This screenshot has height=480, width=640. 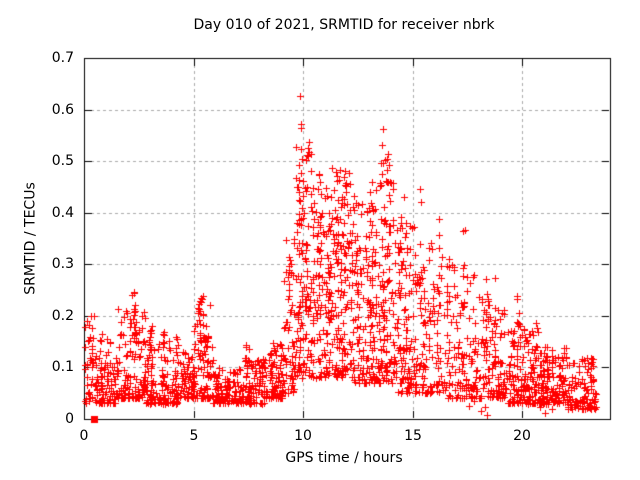 I want to click on x-tick-label: 15, so click(x=413, y=436).